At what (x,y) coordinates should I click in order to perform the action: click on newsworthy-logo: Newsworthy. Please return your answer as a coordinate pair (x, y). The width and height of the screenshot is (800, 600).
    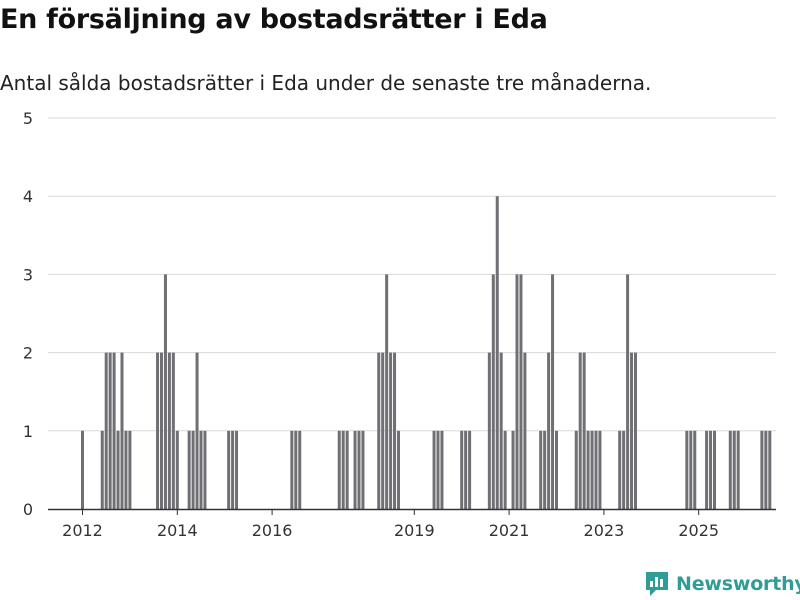
    Looking at the image, I should click on (722, 584).